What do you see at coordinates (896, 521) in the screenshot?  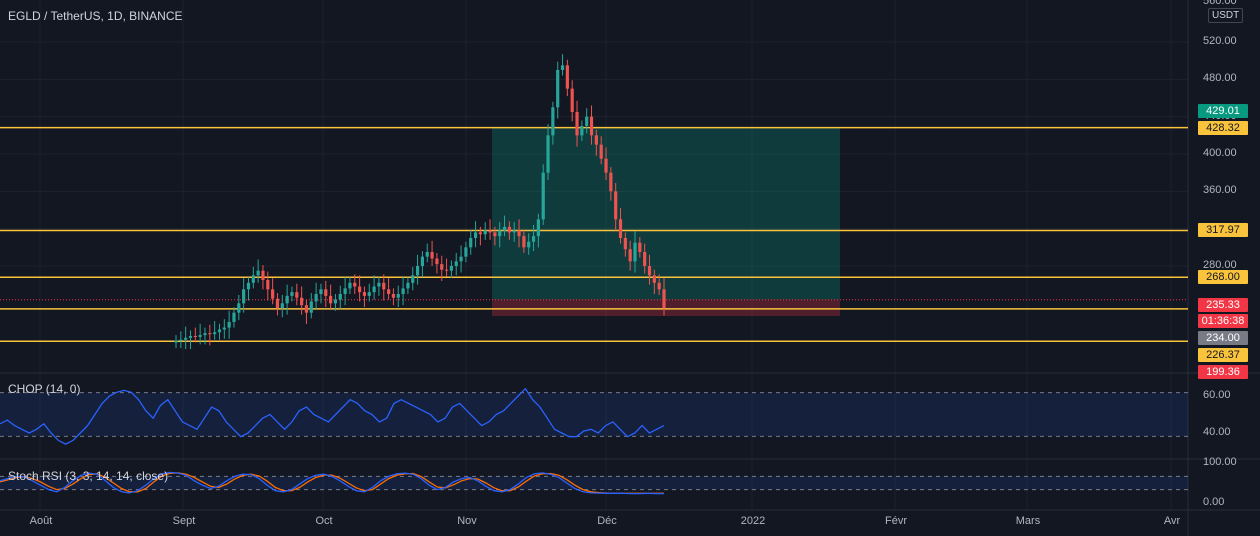 I see `time-axis-label: Févr` at bounding box center [896, 521].